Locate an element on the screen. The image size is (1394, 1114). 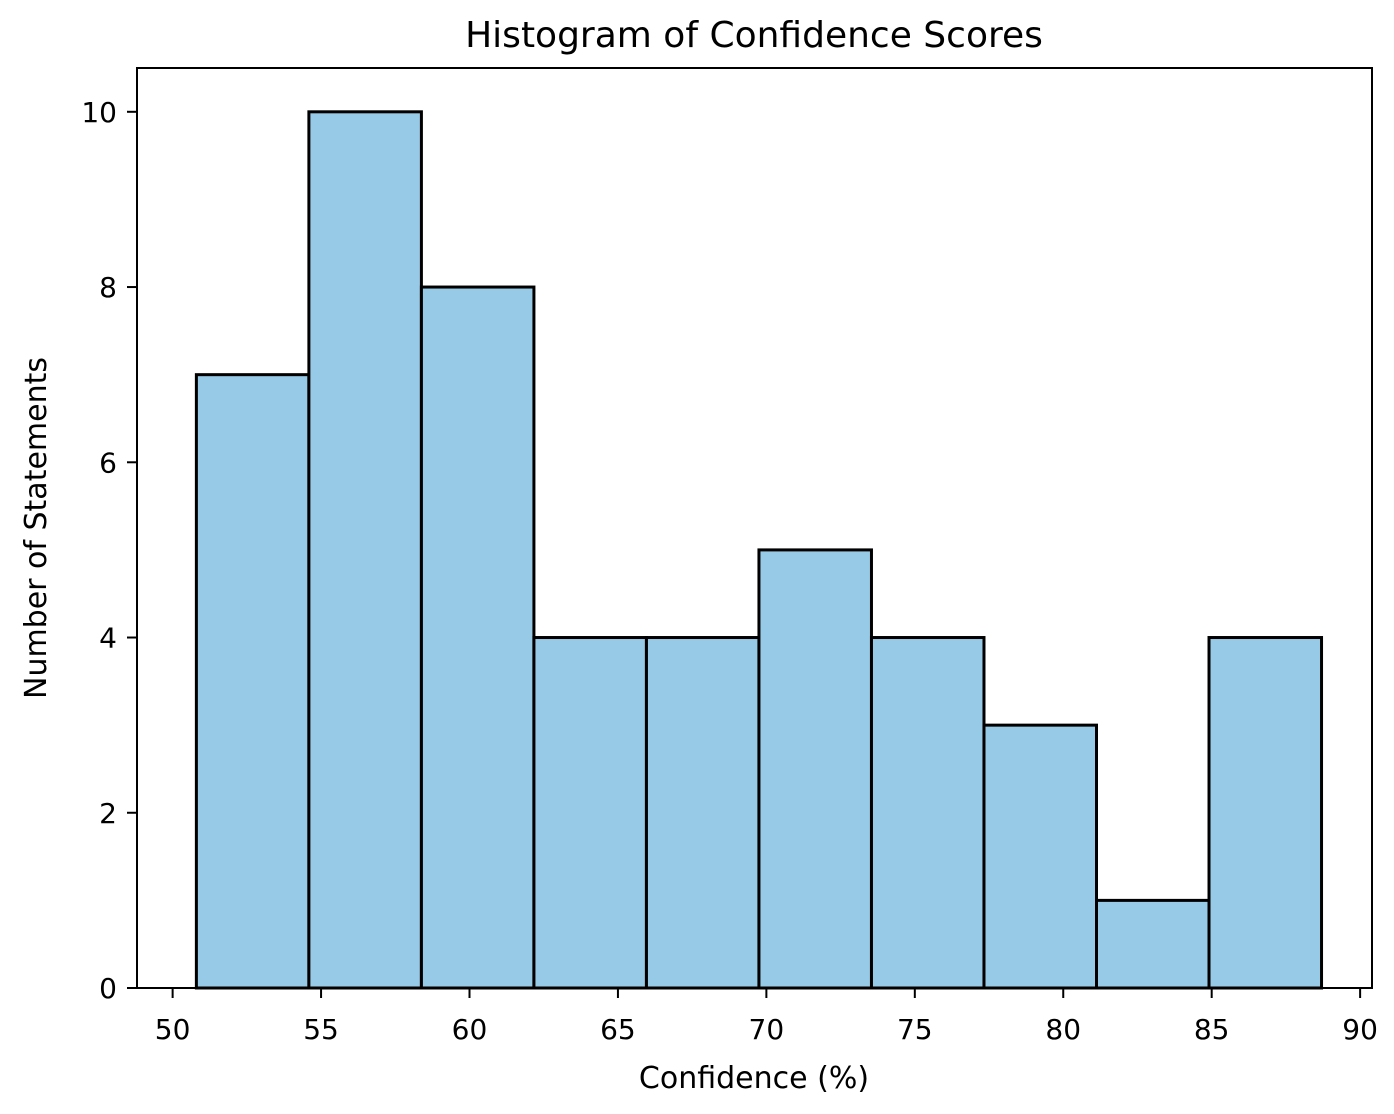
y-axis-label: Number of Statements is located at coordinates (36, 528).